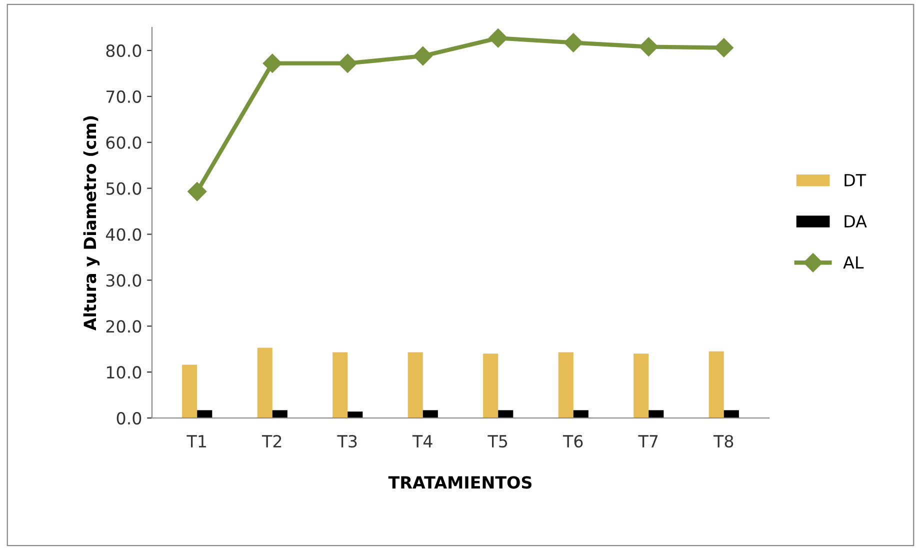  What do you see at coordinates (422, 441) in the screenshot?
I see `x-tick-label: T4` at bounding box center [422, 441].